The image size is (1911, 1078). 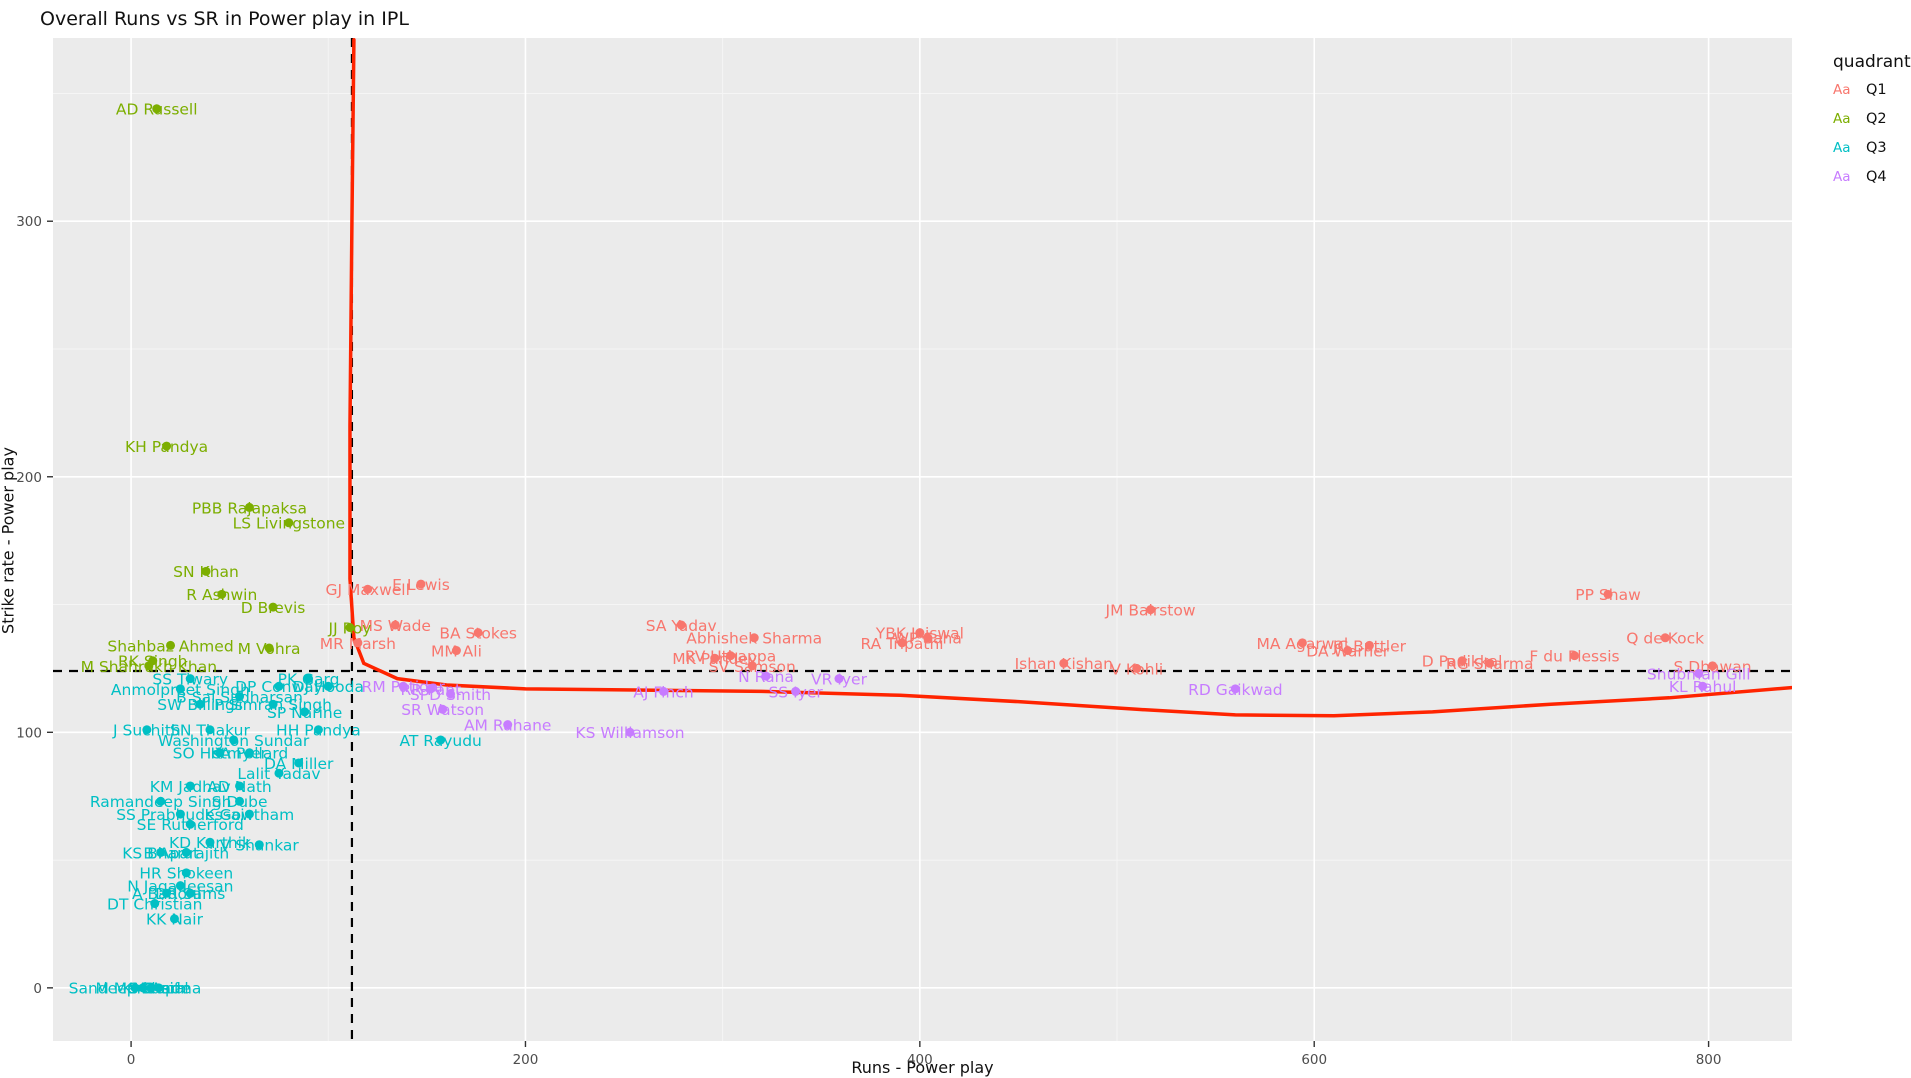 I want to click on x-tick-label: 200, so click(x=526, y=1060).